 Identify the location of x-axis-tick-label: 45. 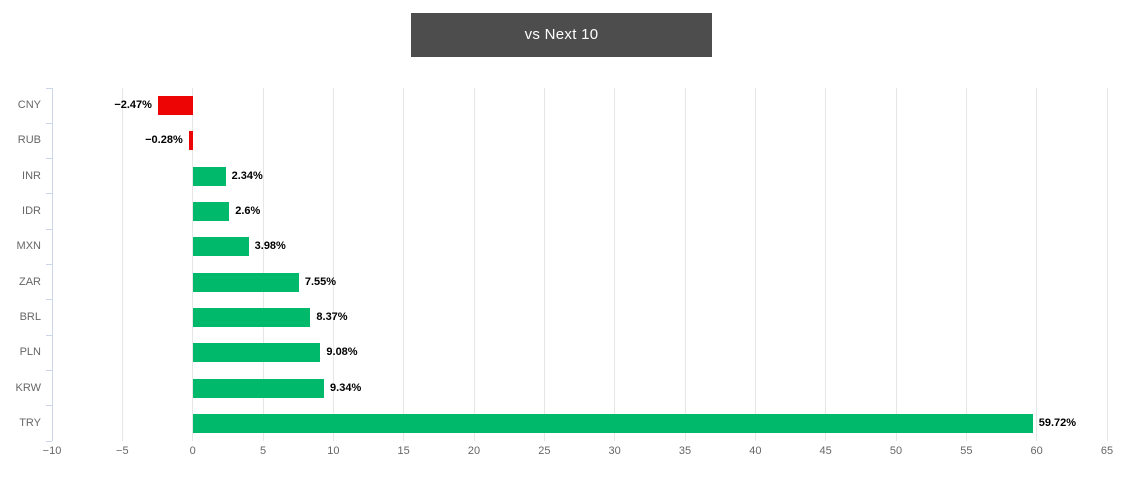
(825, 451).